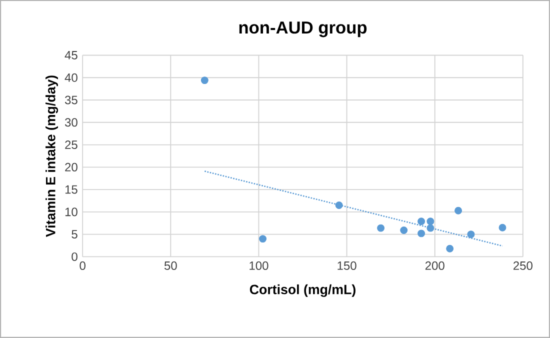 The width and height of the screenshot is (550, 338). What do you see at coordinates (523, 265) in the screenshot?
I see `x-tick-label: 250` at bounding box center [523, 265].